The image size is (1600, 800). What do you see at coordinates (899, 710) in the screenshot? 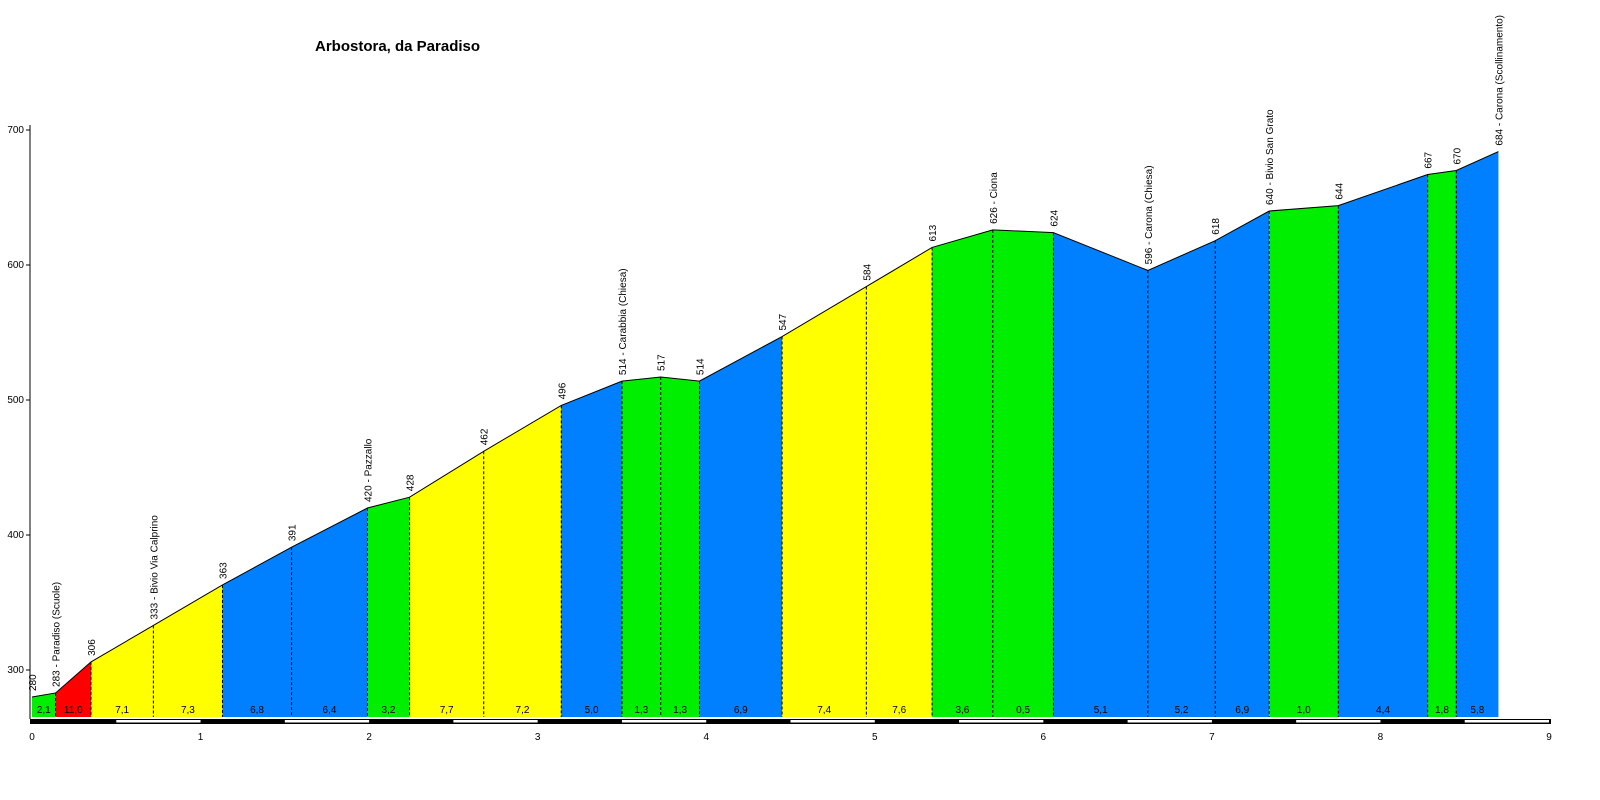
I see `gradient-label: 7,6` at bounding box center [899, 710].